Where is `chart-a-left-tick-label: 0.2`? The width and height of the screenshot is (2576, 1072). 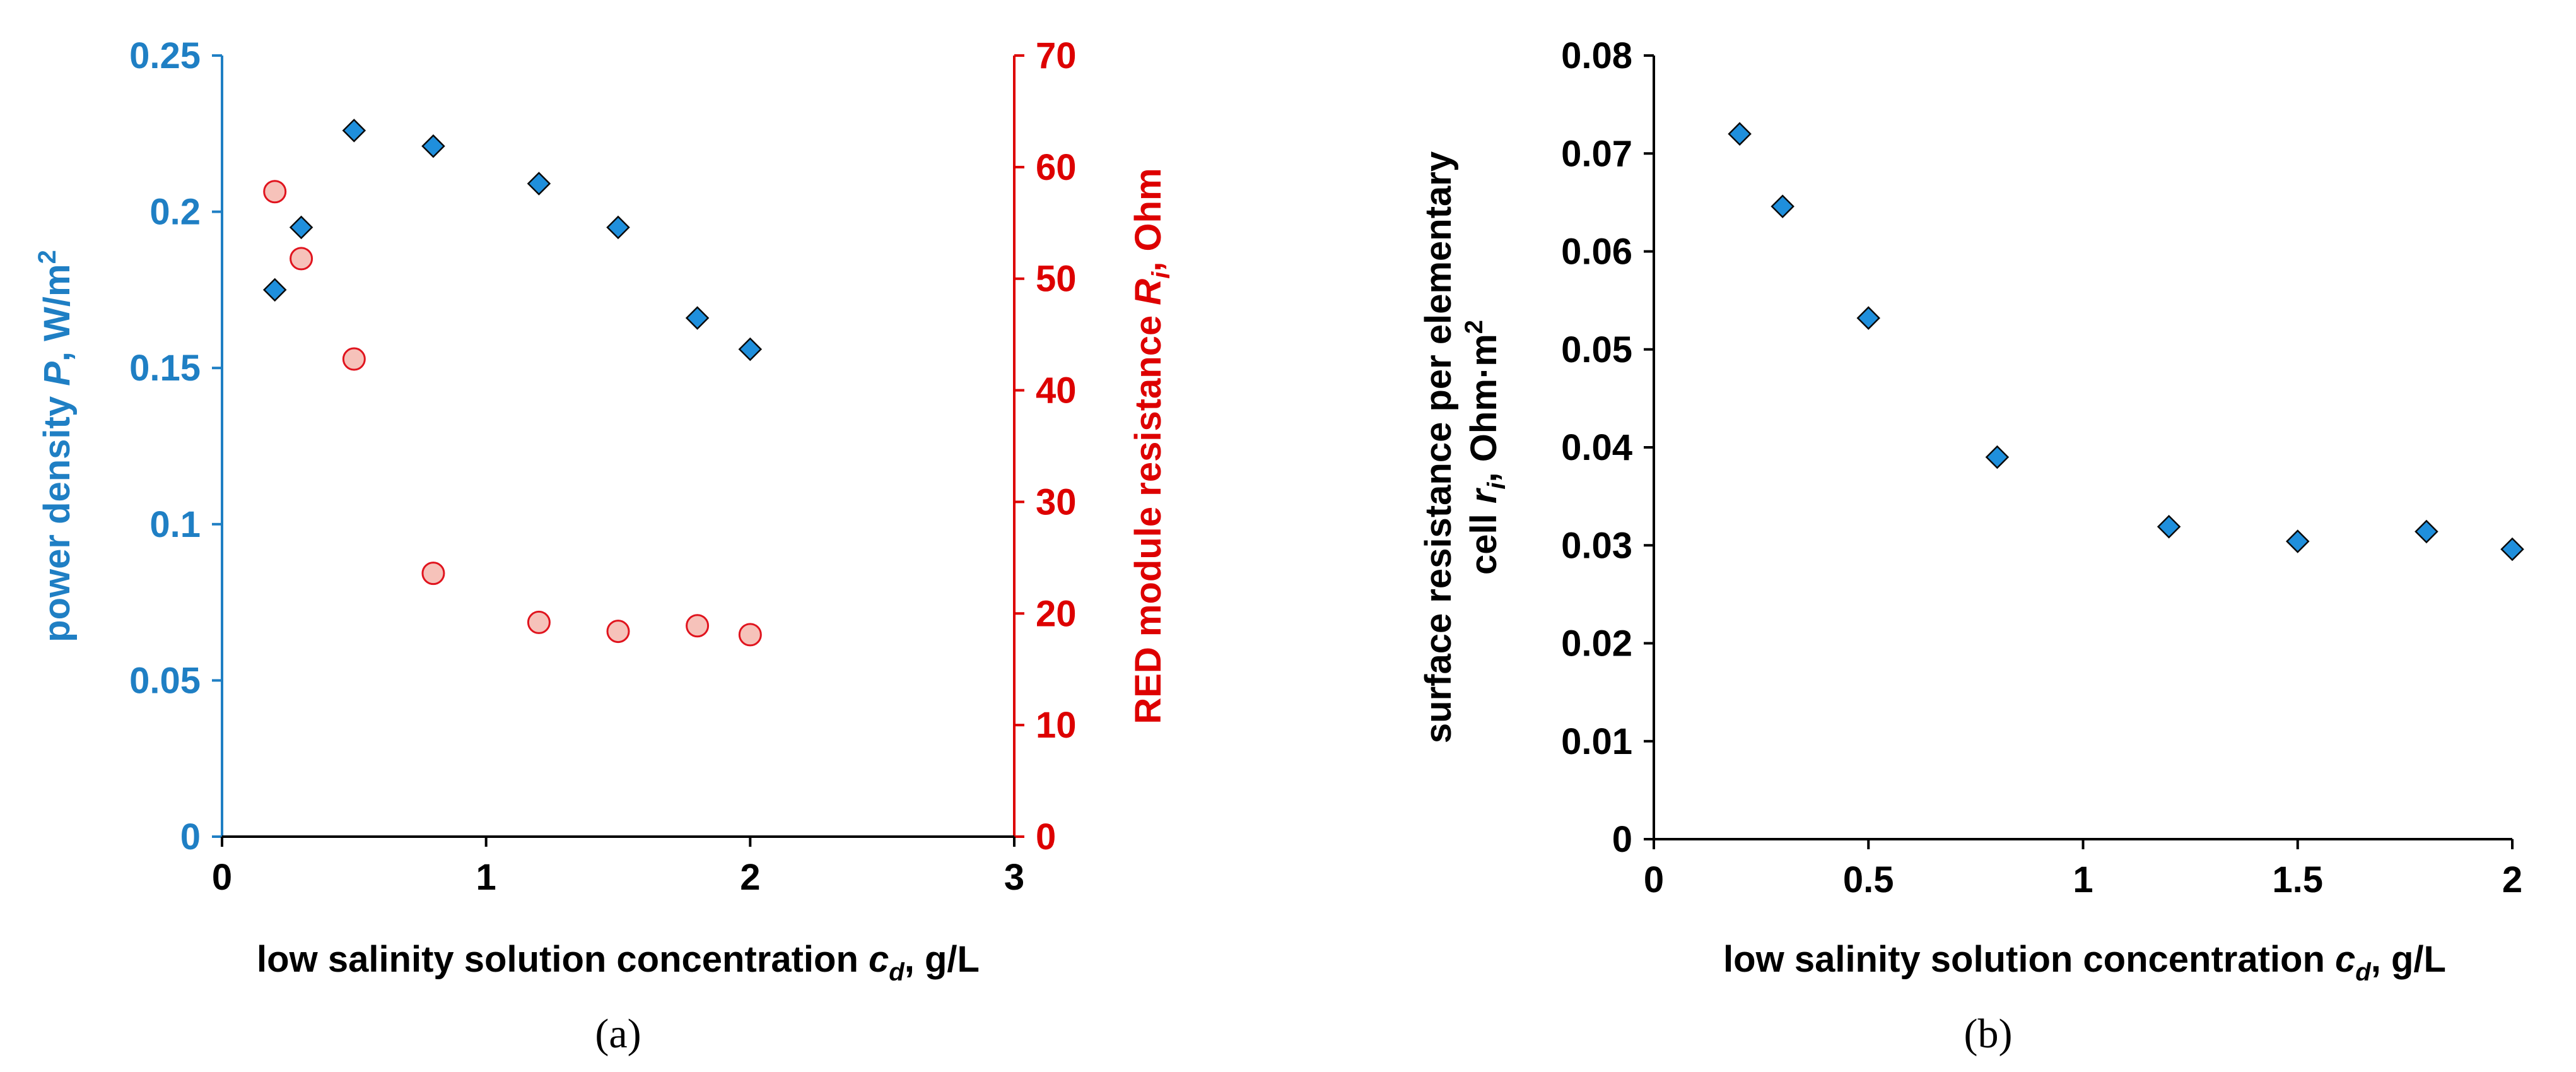
chart-a-left-tick-label: 0.2 is located at coordinates (175, 213).